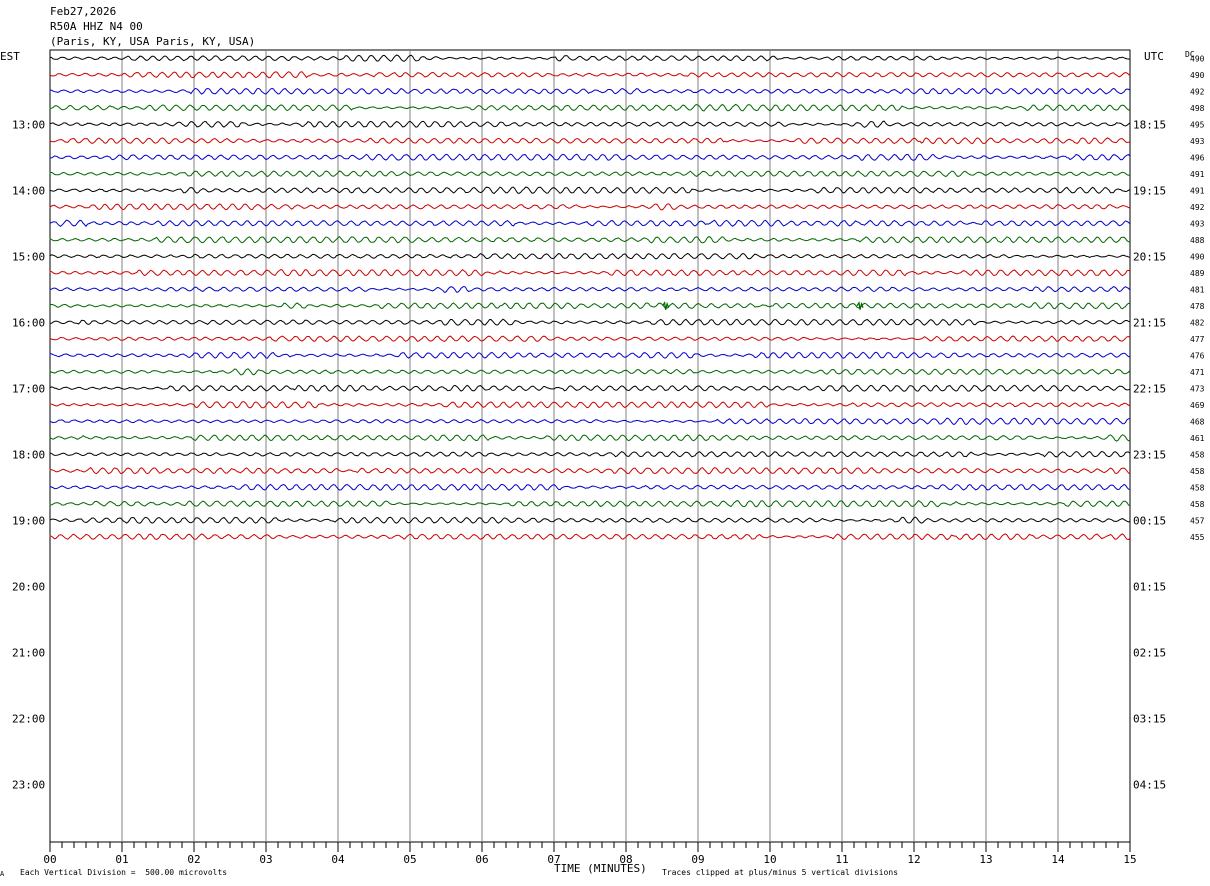  Describe the element at coordinates (1197, 355) in the screenshot. I see `dc-value: 476` at that location.